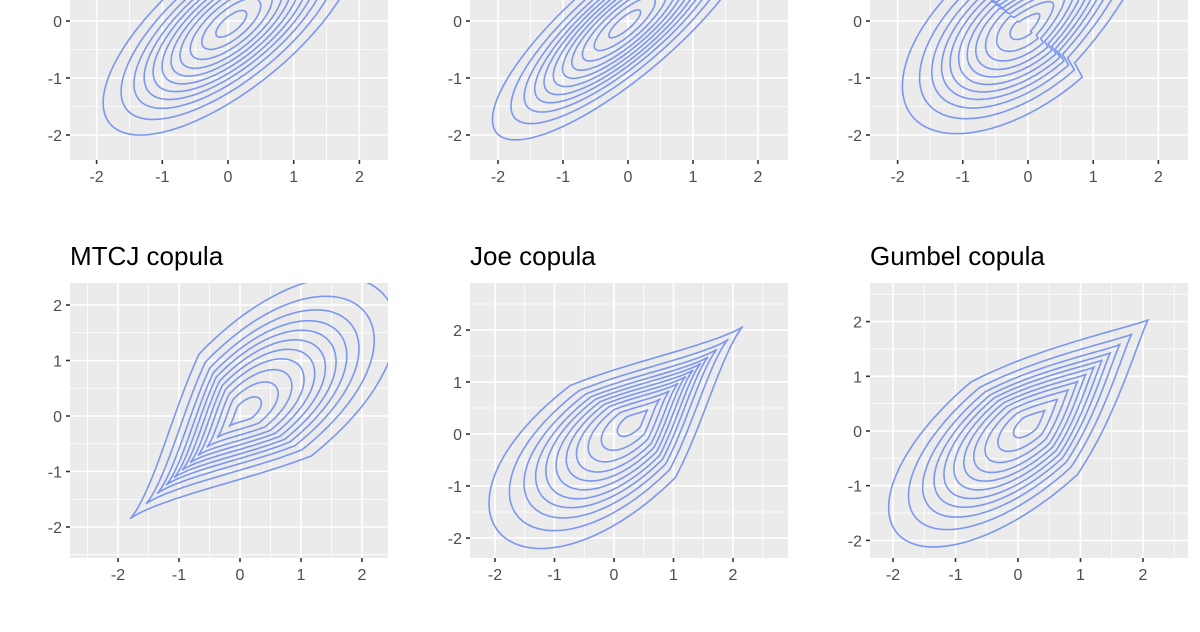 This screenshot has width=1200, height=632. What do you see at coordinates (147, 256) in the screenshot?
I see `panel-title: MTCJ copula` at bounding box center [147, 256].